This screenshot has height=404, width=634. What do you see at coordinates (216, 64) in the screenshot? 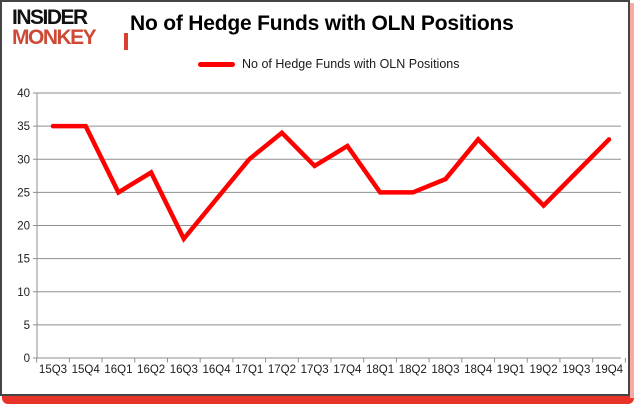
I see `legend-line-swatch` at bounding box center [216, 64].